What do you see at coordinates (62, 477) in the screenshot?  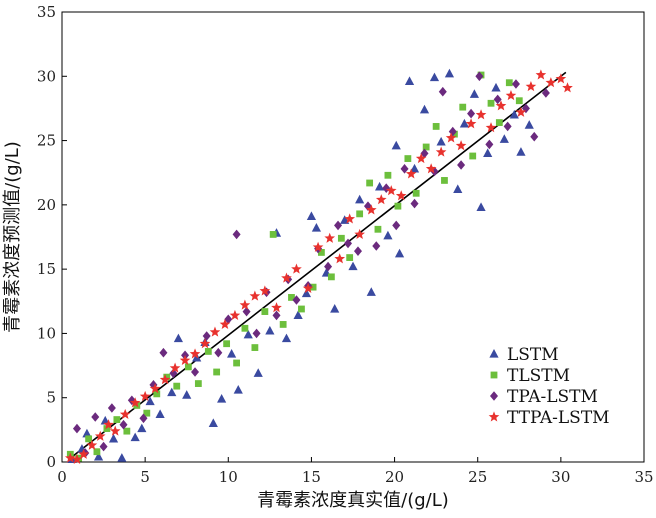 I see `x-tick-label: 0` at bounding box center [62, 477].